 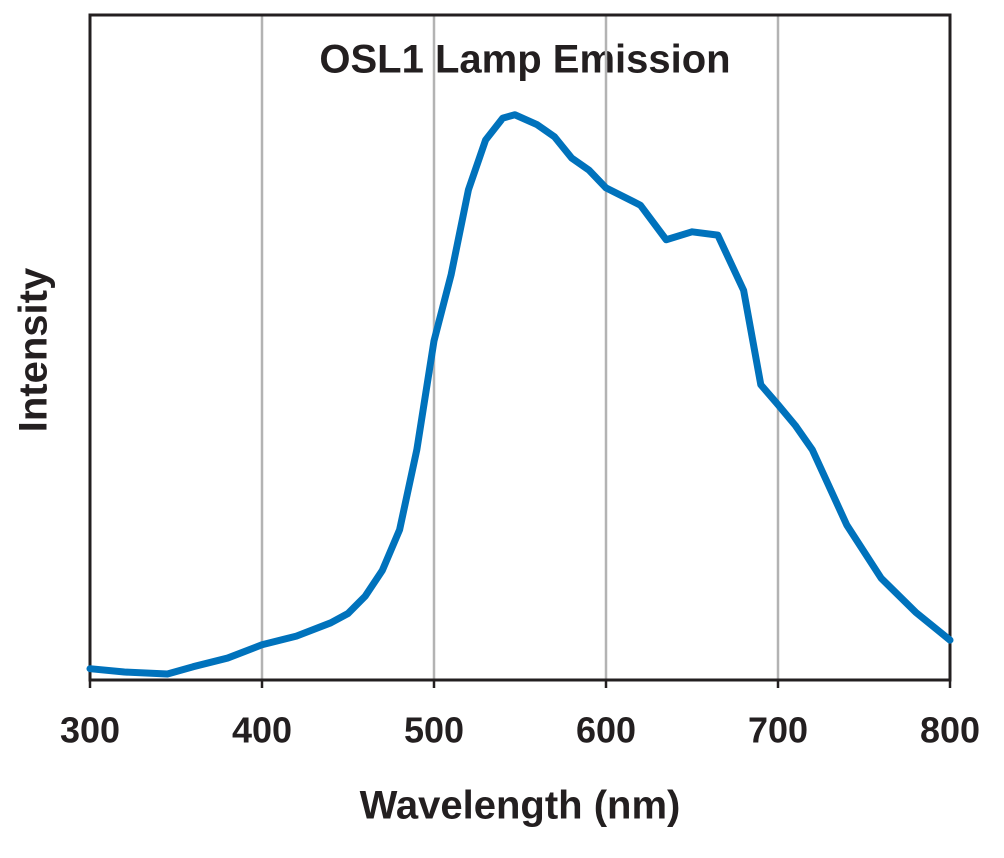 What do you see at coordinates (778, 730) in the screenshot?
I see `x-tick-label: 700` at bounding box center [778, 730].